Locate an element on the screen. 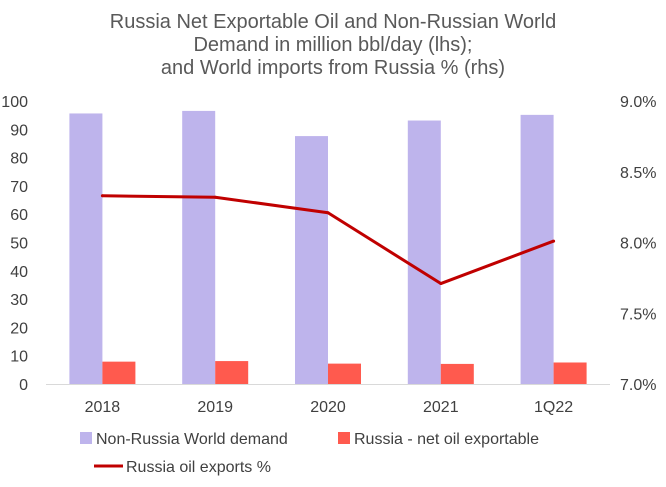  chart-title-line: and World imports from Russia % (rhs) is located at coordinates (333, 68).